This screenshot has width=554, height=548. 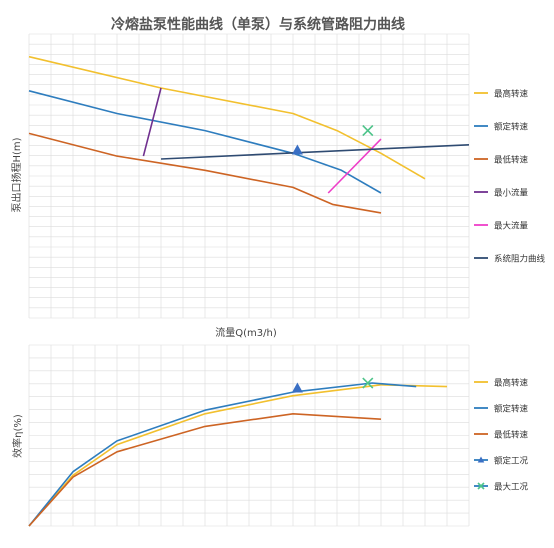 What do you see at coordinates (511, 435) in the screenshot?
I see `eff-legend-label-2: 最低转速` at bounding box center [511, 435].